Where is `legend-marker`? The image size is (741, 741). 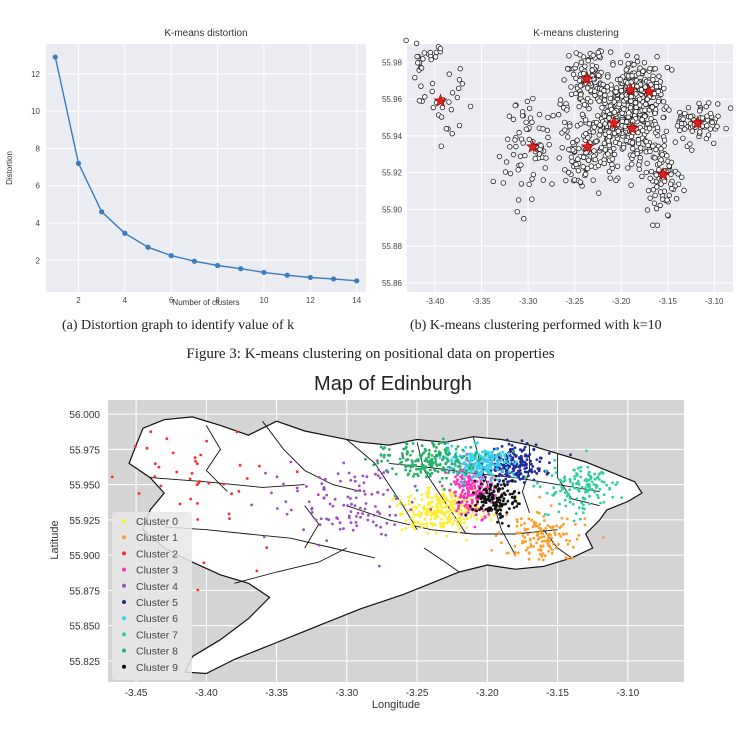 legend-marker is located at coordinates (124, 618).